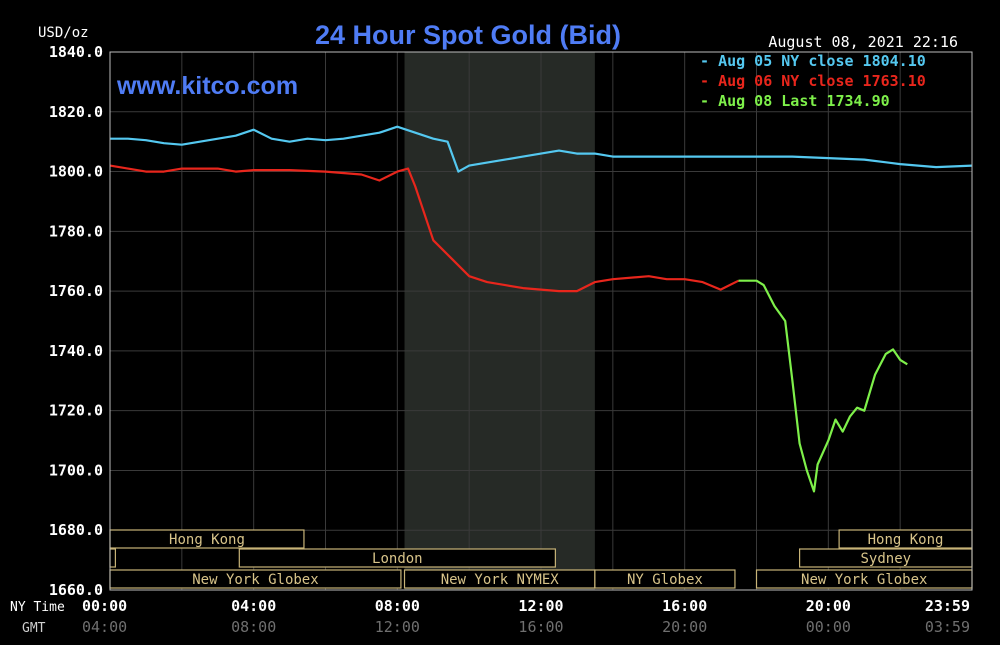 Image resolution: width=1000 pixels, height=660 pixels. Describe the element at coordinates (76, 291) in the screenshot. I see `y-tick-label: 1760.0` at that location.